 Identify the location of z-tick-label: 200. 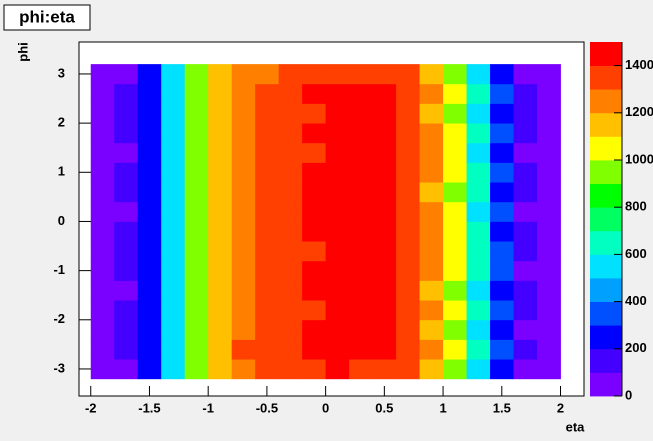
(636, 347).